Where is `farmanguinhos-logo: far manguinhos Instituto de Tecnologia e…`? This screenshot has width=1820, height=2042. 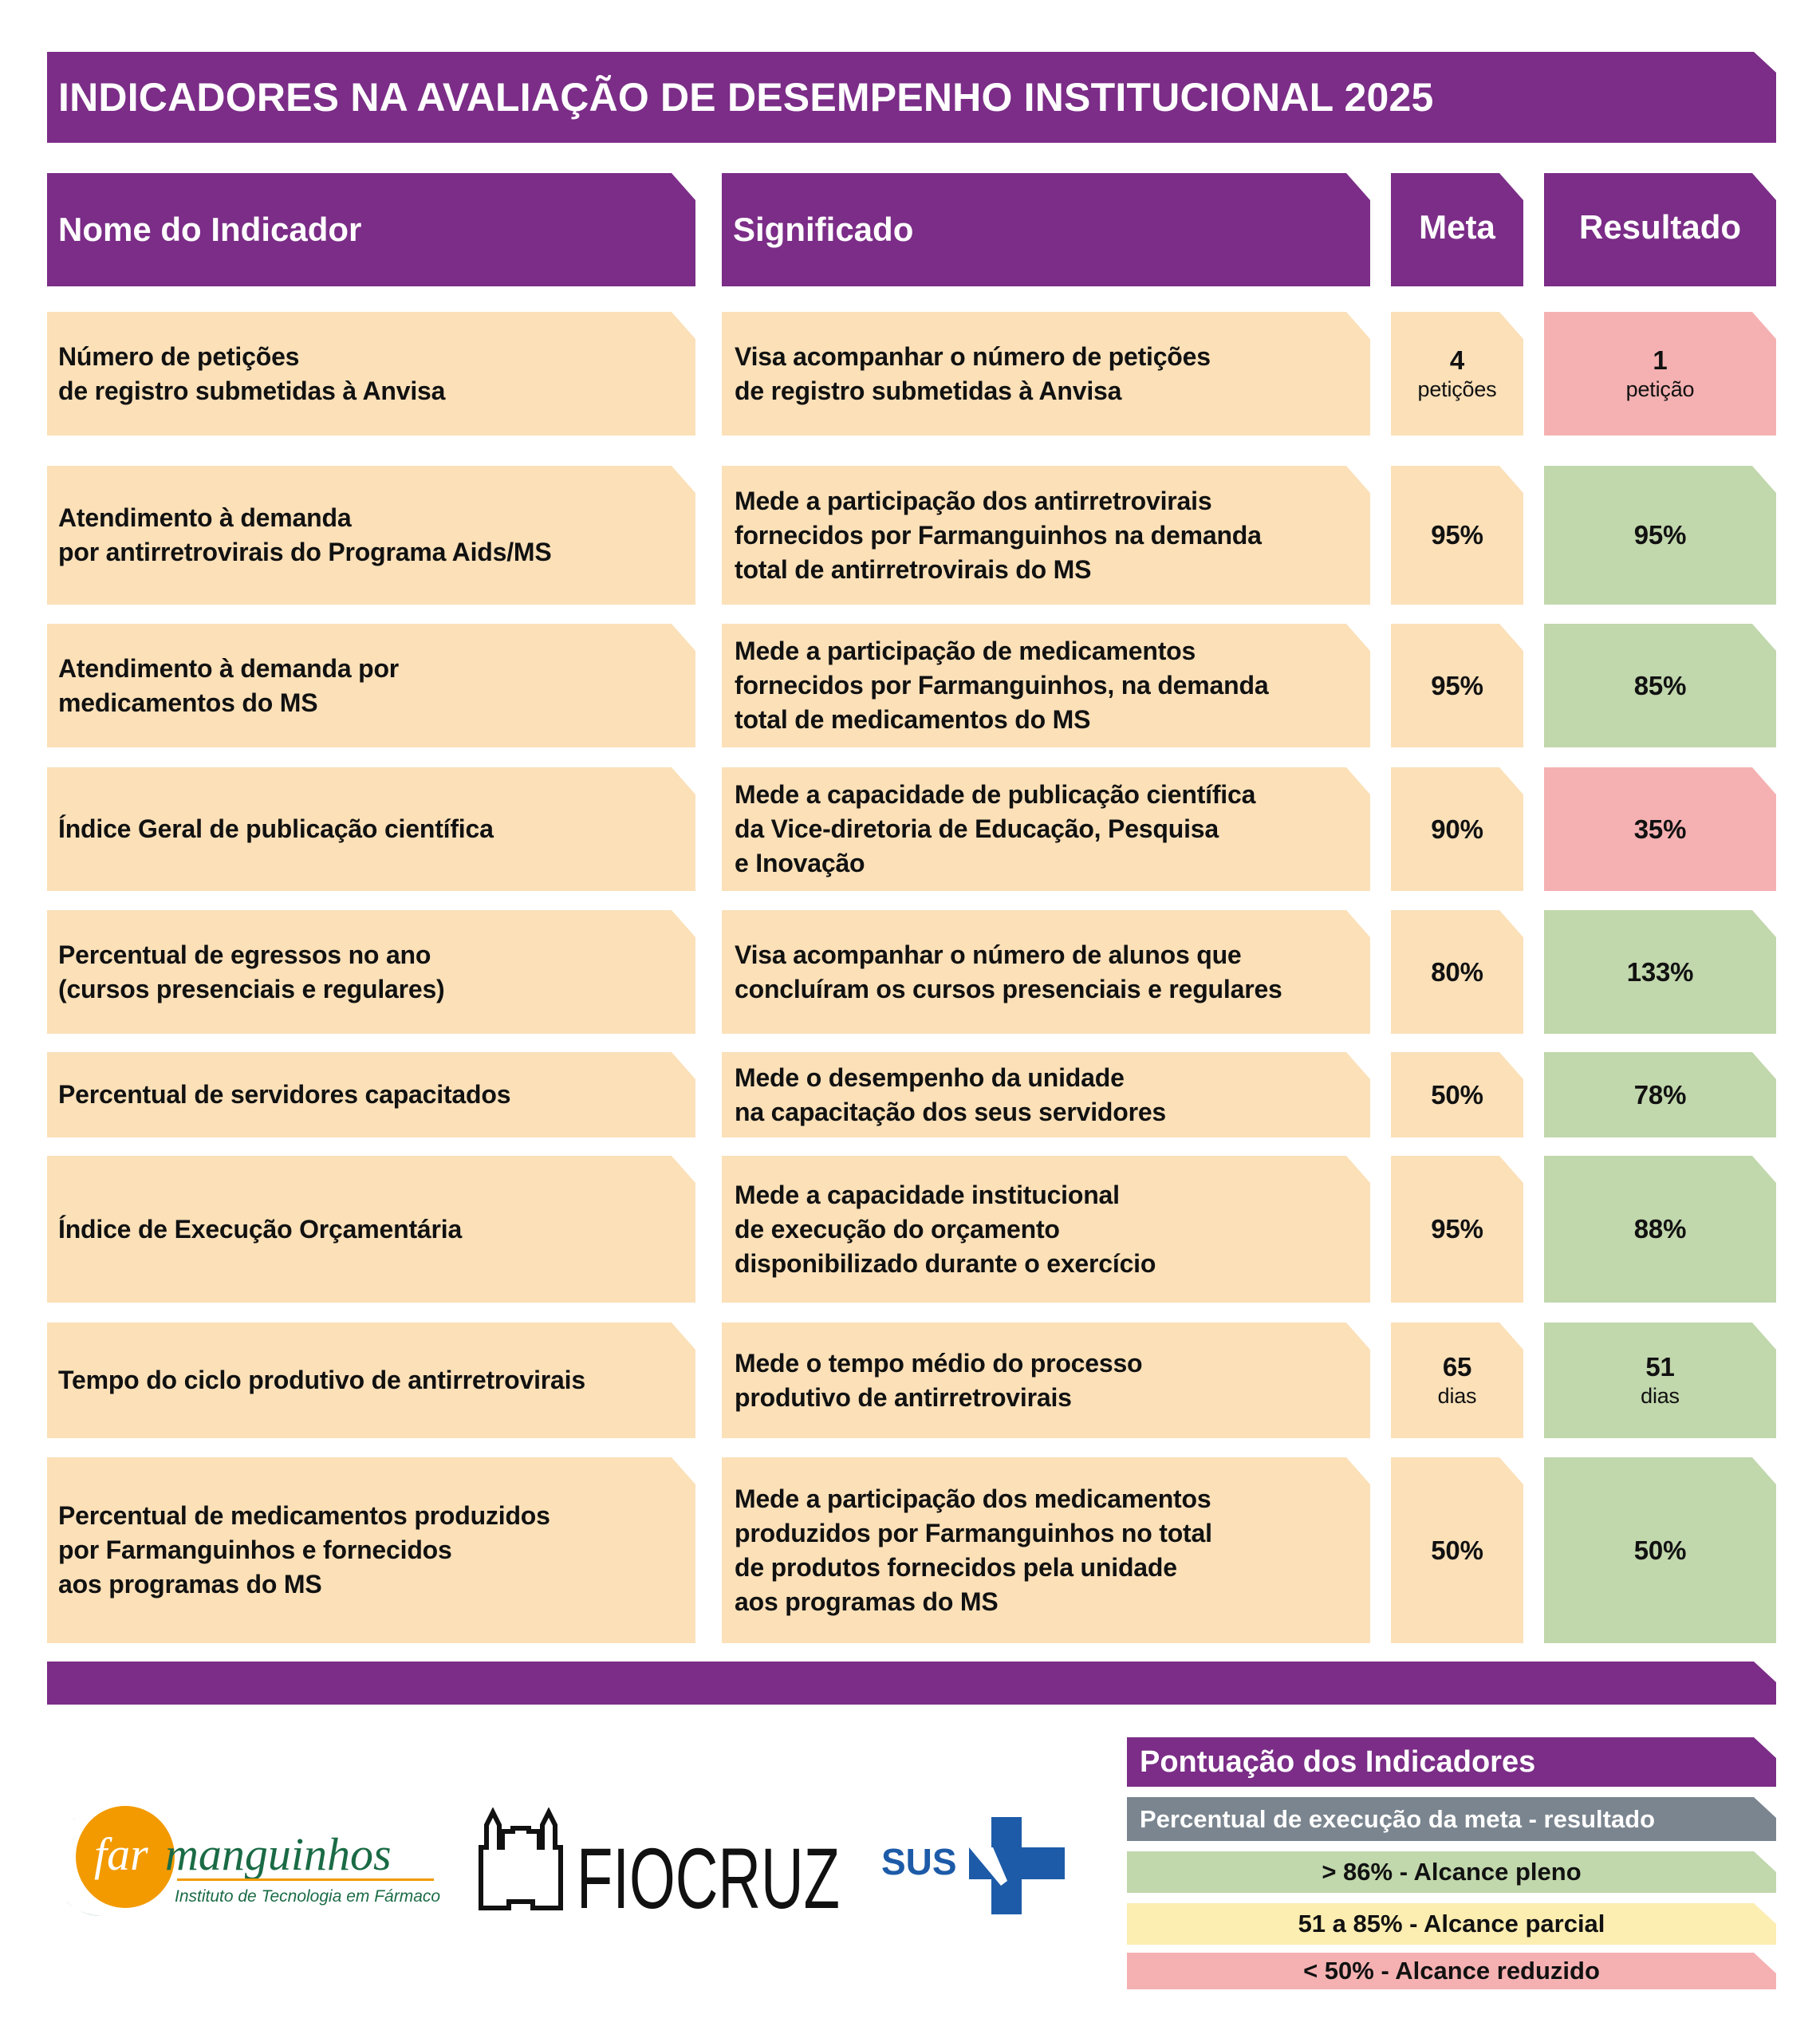
farmanguinhos-logo: far manguinhos Instituto de Tecnologia e… is located at coordinates (249, 1860).